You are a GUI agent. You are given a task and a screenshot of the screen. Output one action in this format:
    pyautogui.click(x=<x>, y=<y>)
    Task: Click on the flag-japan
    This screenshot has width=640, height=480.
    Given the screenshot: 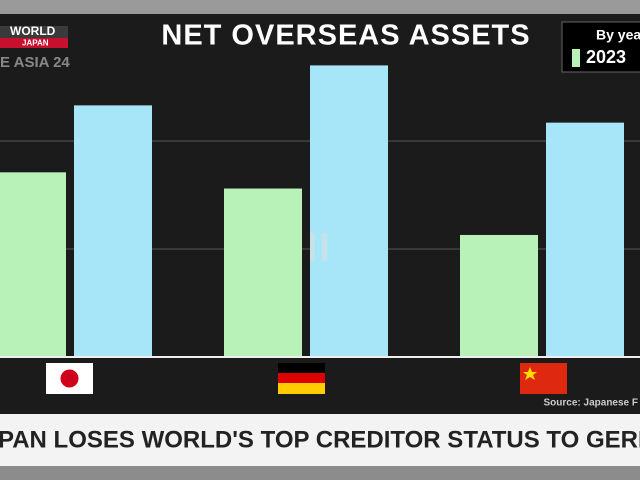 What is the action you would take?
    pyautogui.click(x=69, y=378)
    